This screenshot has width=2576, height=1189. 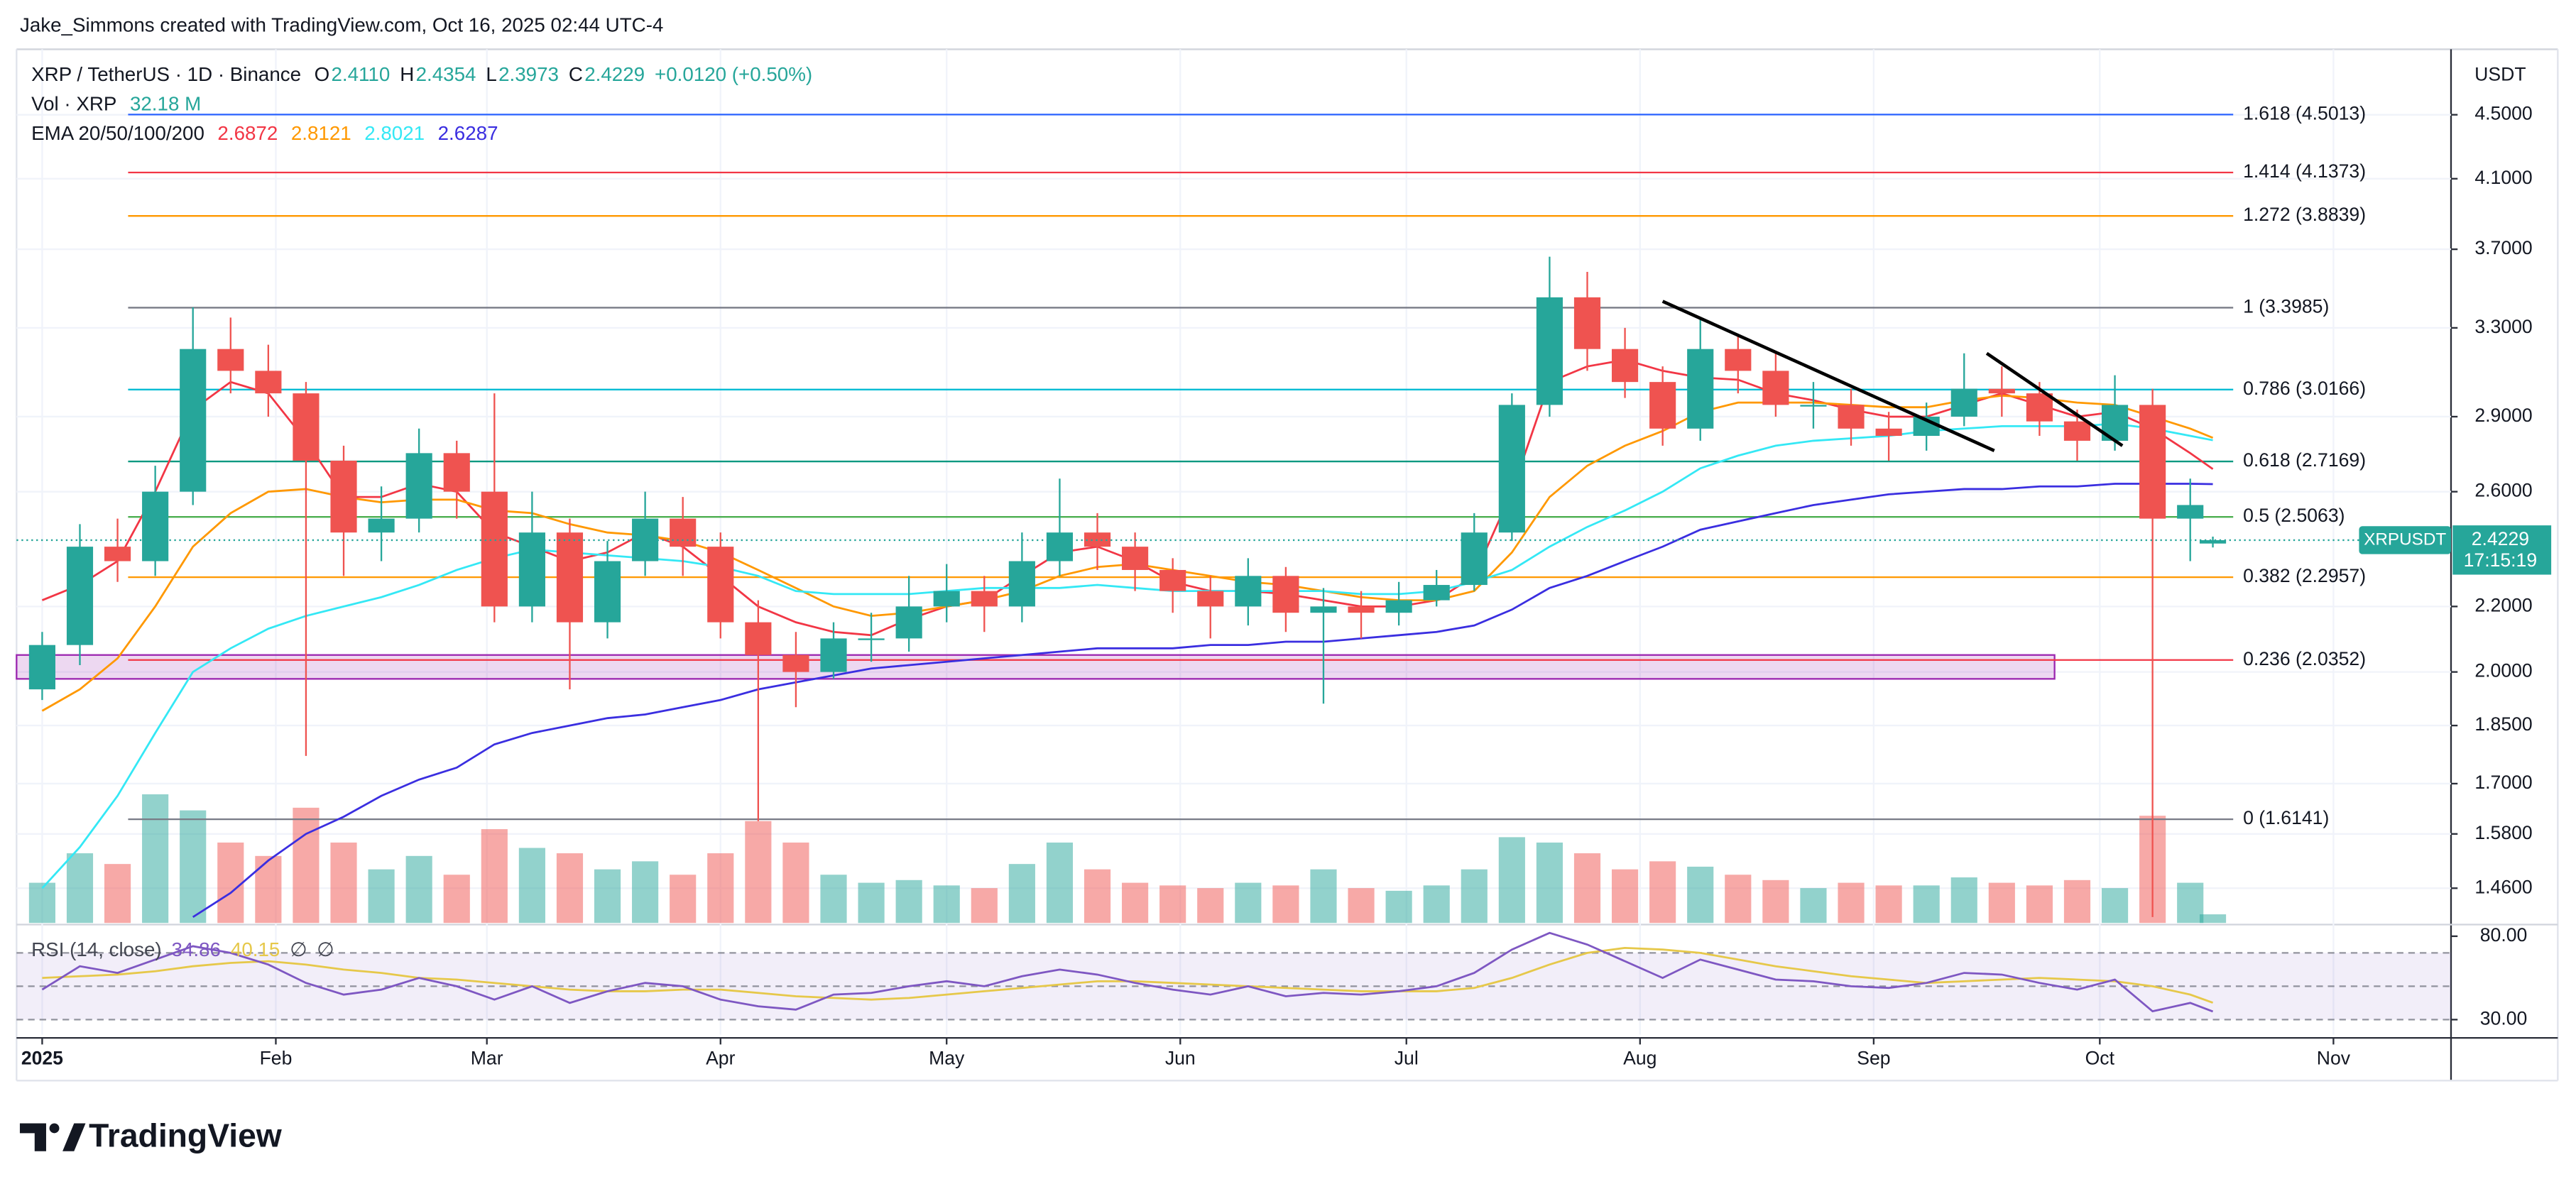 I want to click on ema-value: 2.6287, so click(x=468, y=133).